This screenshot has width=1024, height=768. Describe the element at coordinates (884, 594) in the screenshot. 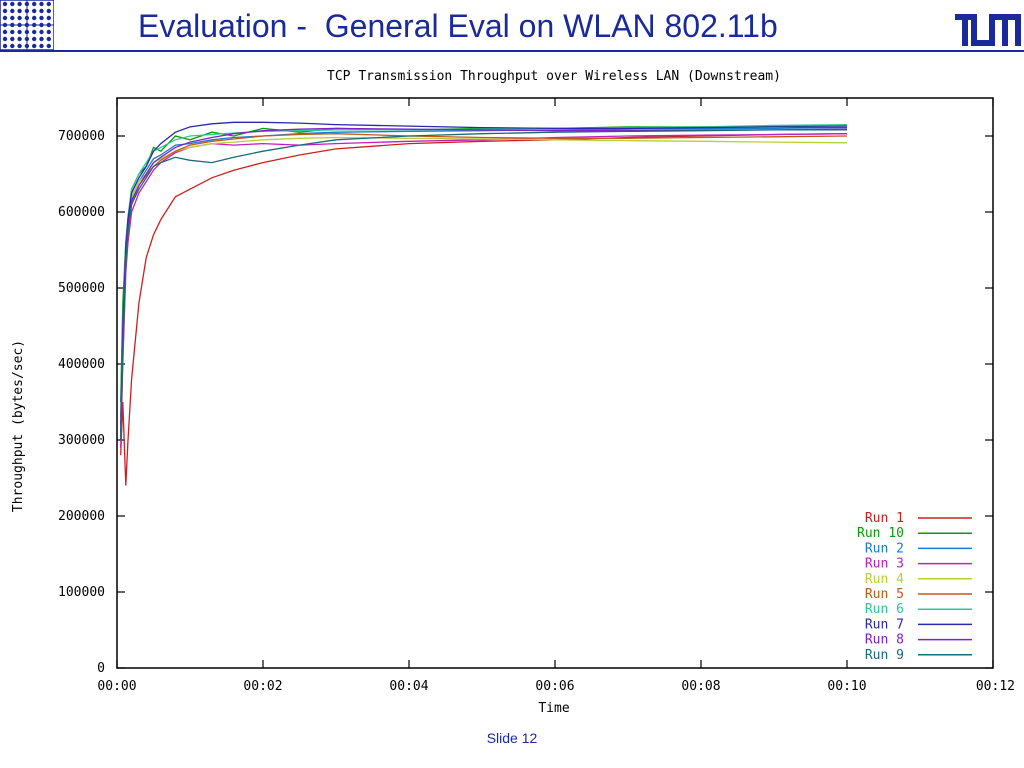

I see `legend-label-run-5: Run 5` at that location.